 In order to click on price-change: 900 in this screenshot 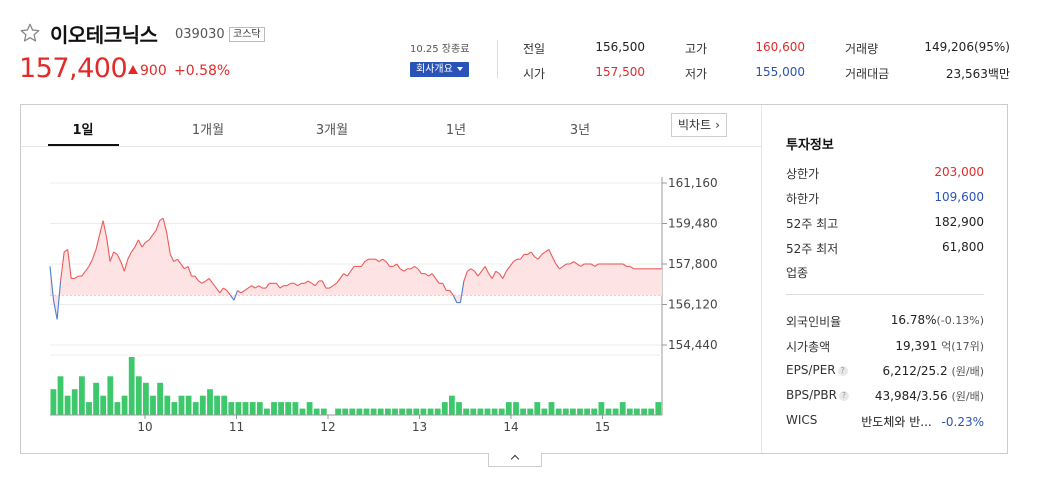, I will do `click(147, 71)`.